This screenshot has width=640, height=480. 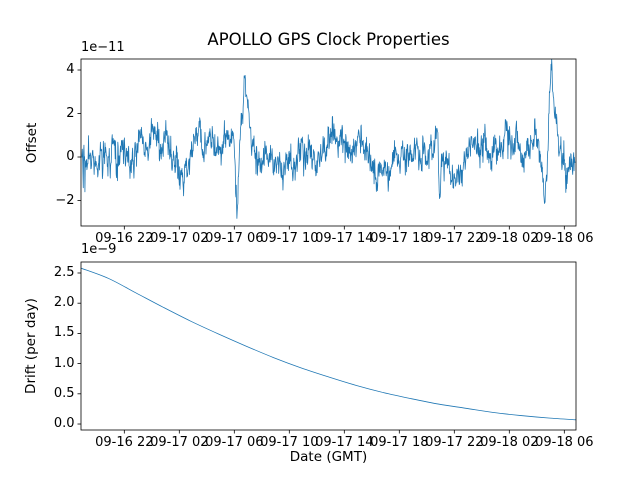 What do you see at coordinates (64, 424) in the screenshot?
I see `y-tick-label: 0.0` at bounding box center [64, 424].